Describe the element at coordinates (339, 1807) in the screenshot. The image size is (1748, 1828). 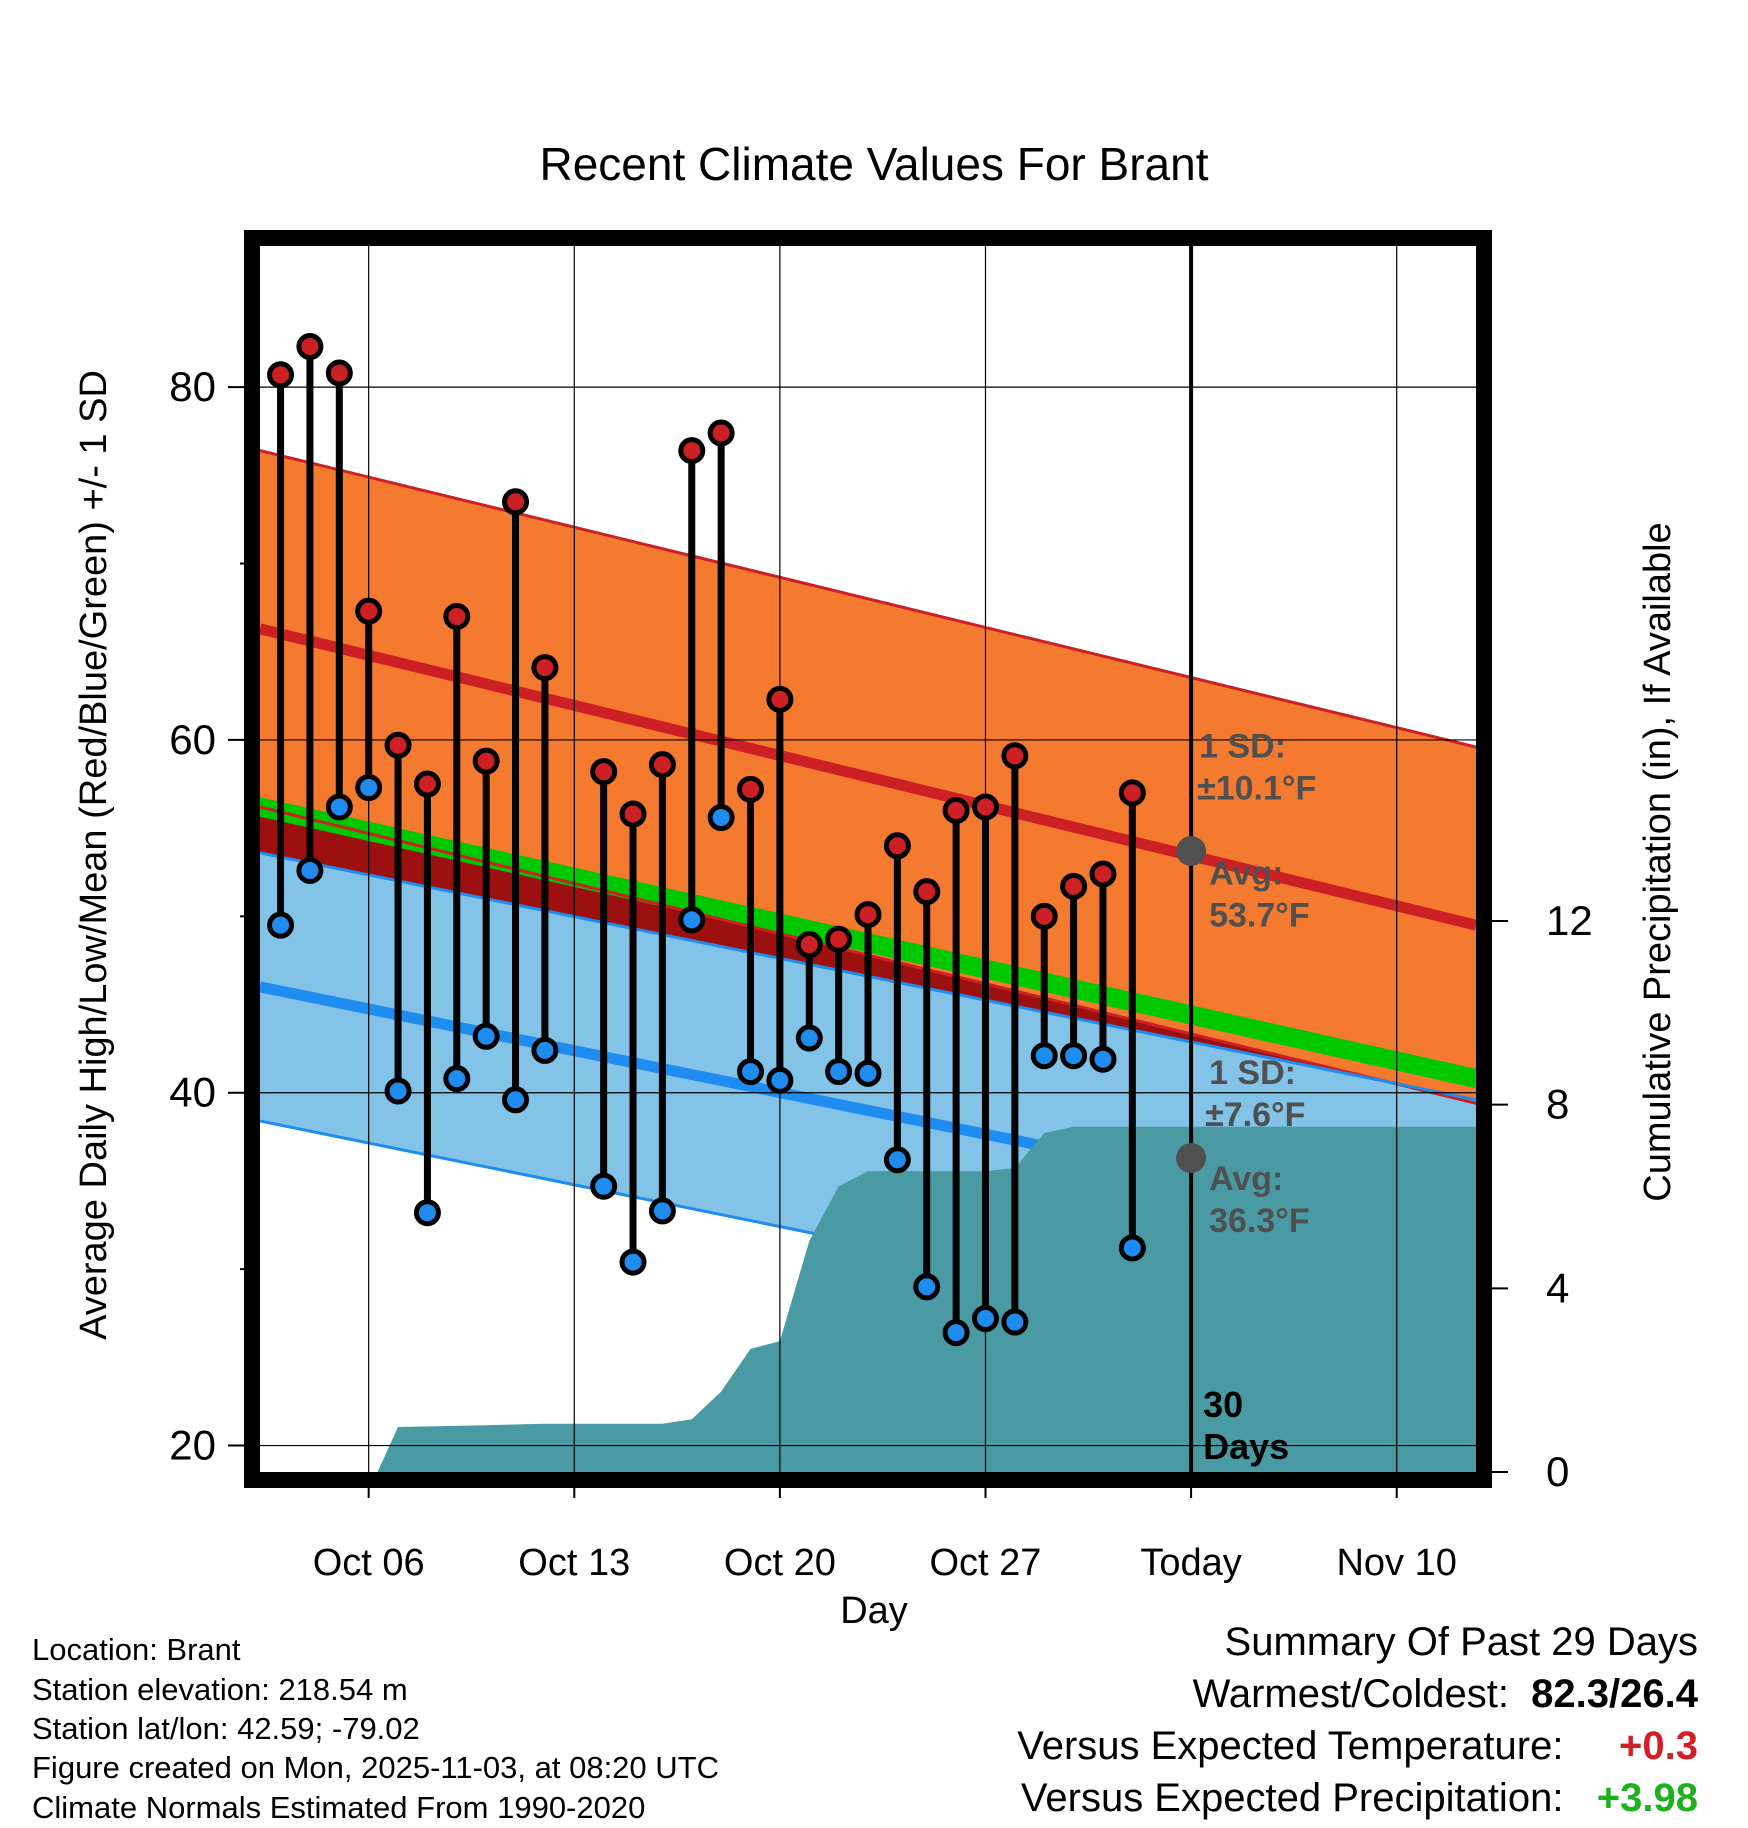
I see `footer-normals: Climate Normals Estimated From 1990-2020` at that location.